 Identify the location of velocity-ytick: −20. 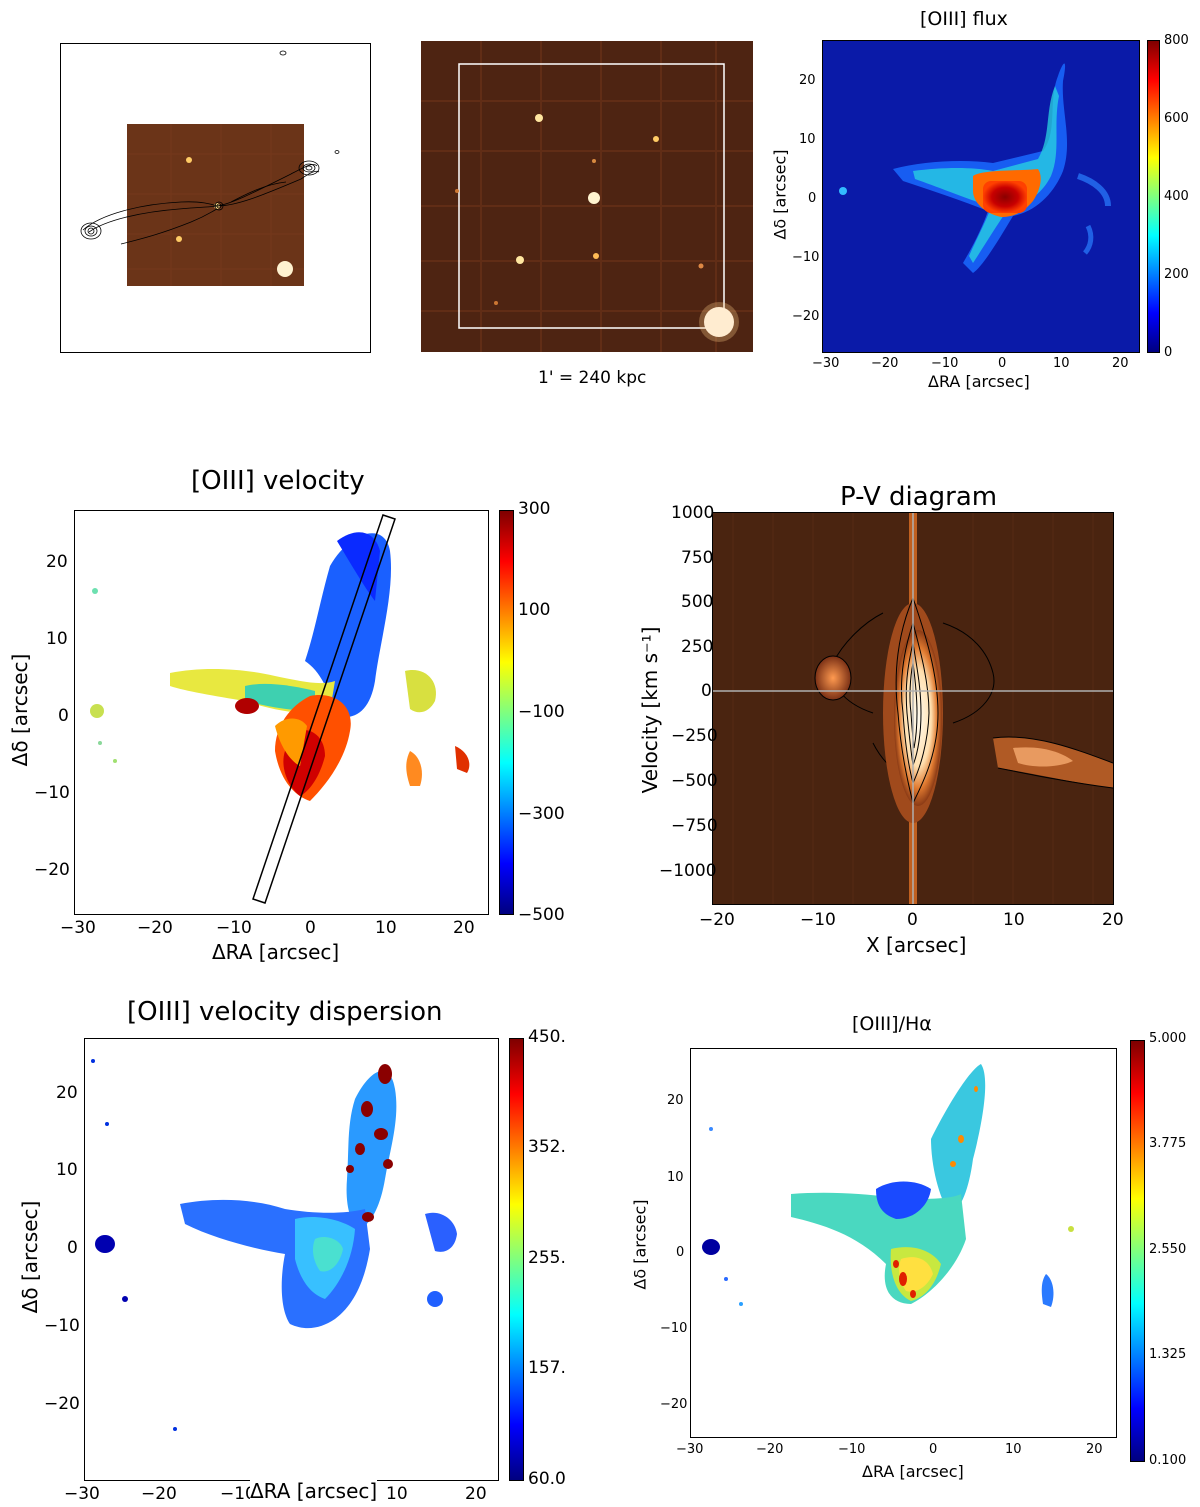
(52, 870).